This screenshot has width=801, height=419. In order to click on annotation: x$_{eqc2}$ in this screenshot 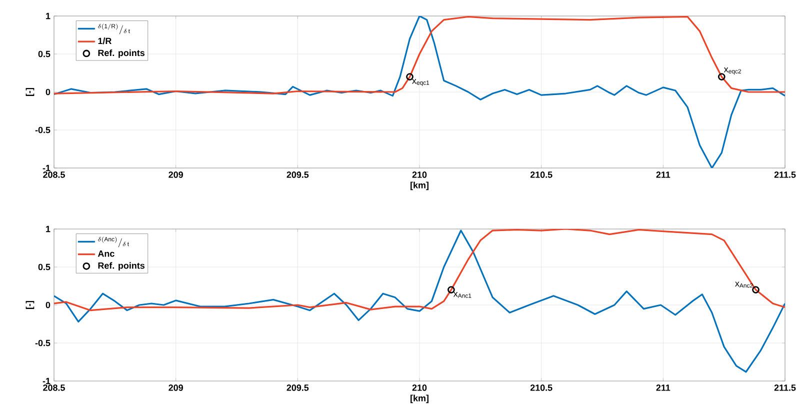, I will do `click(732, 71)`.